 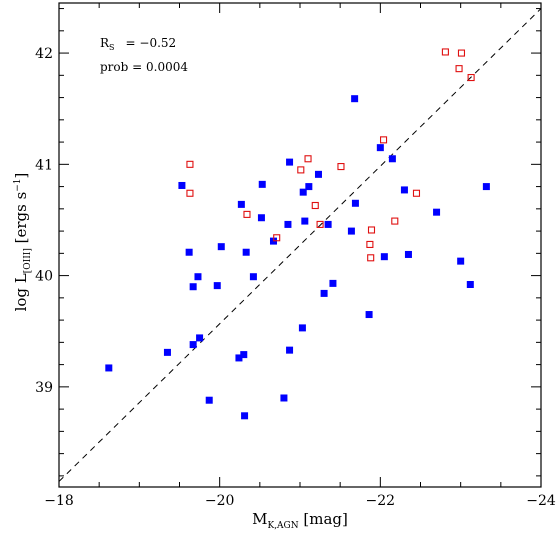 I want to click on spearman-annotation: RS = −0.52, so click(x=138, y=44).